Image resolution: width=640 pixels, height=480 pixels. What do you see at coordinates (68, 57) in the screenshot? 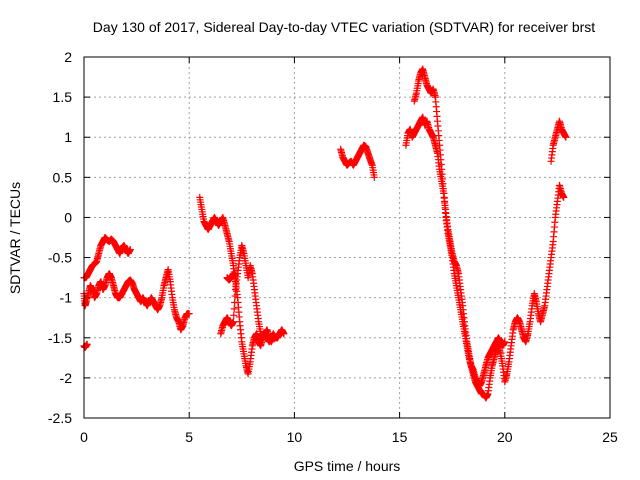
I see `y-tick-label: 2` at bounding box center [68, 57].